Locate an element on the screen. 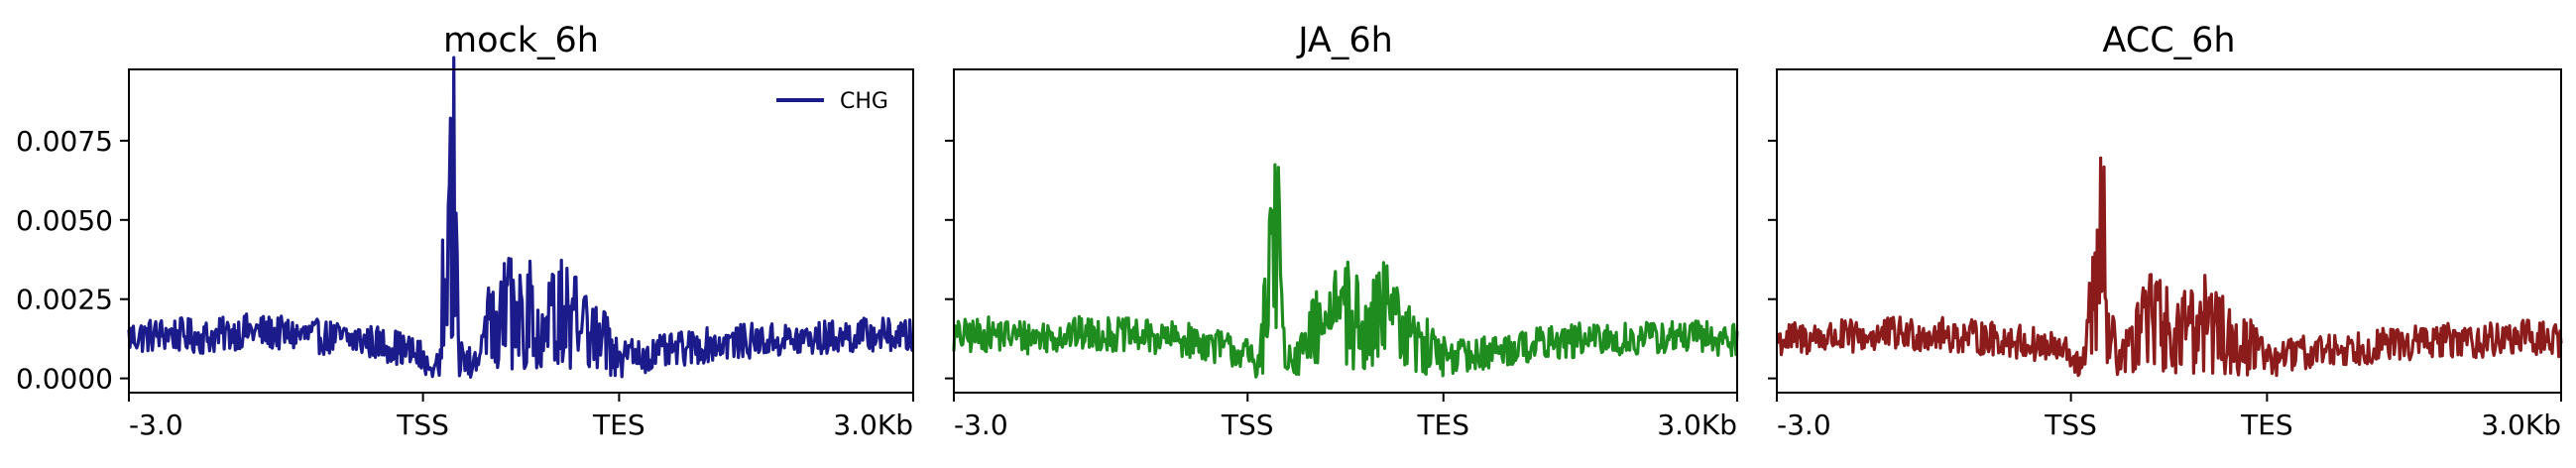 The image size is (2576, 468). y-tick-label: 0.0000 is located at coordinates (64, 379).